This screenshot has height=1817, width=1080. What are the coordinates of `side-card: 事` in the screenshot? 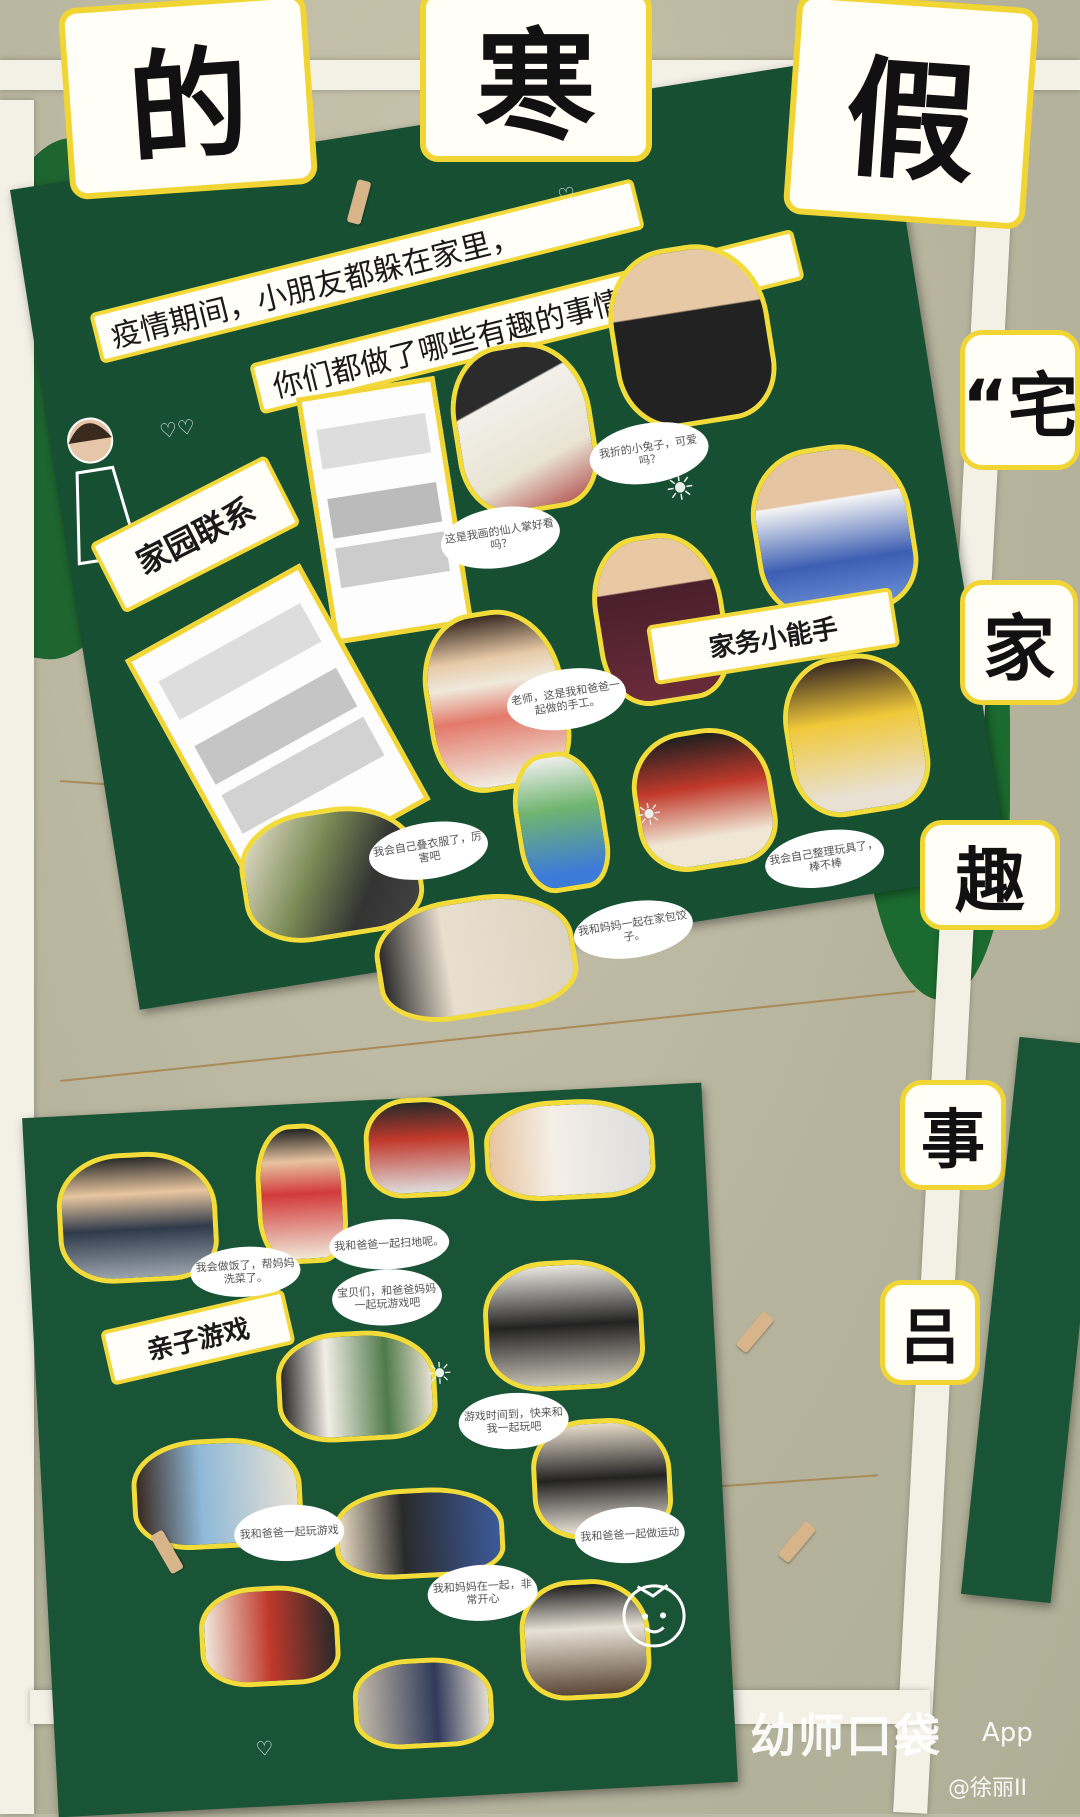 It's located at (953, 1135).